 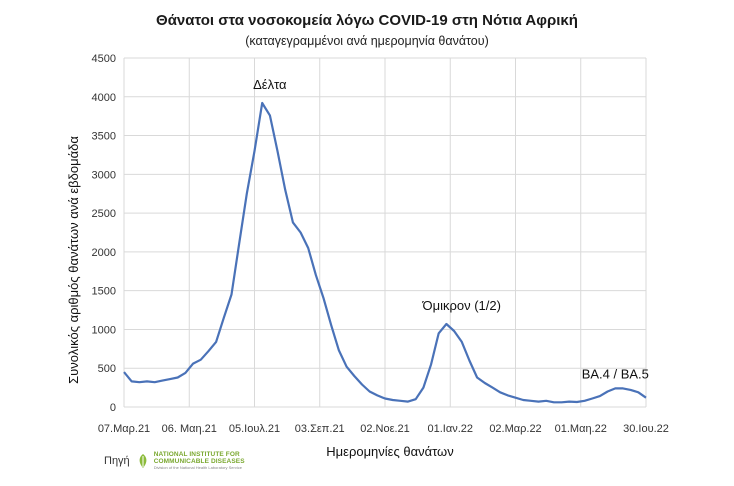 I want to click on y-tick-label: 500, so click(x=107, y=369).